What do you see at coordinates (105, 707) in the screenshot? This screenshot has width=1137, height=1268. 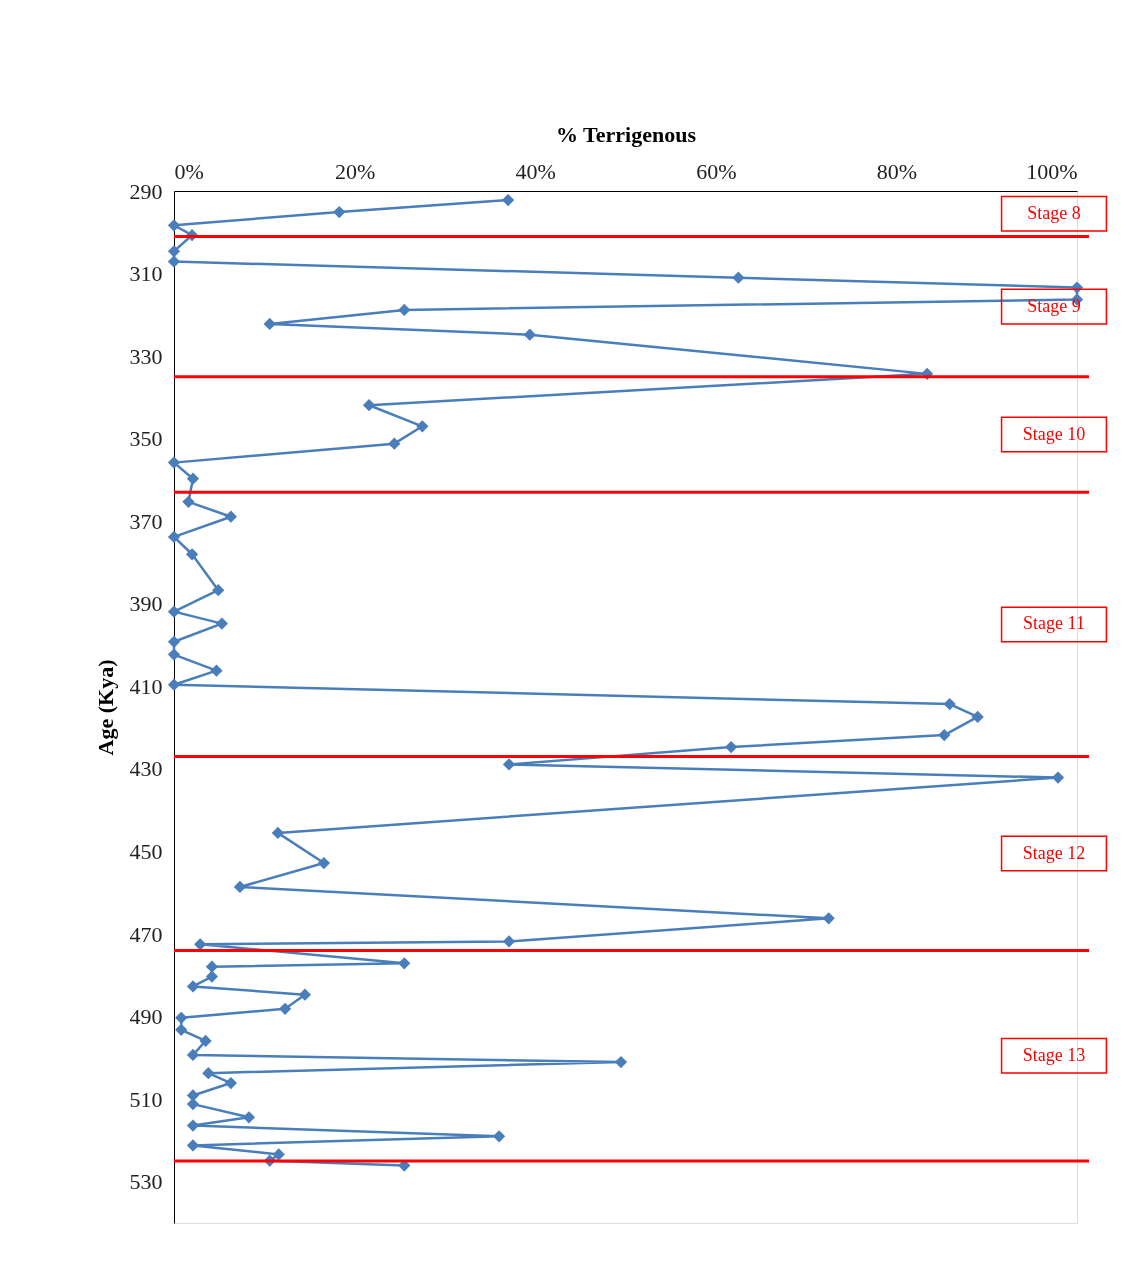 I see `y-axis-title: Age (Kya)` at bounding box center [105, 707].